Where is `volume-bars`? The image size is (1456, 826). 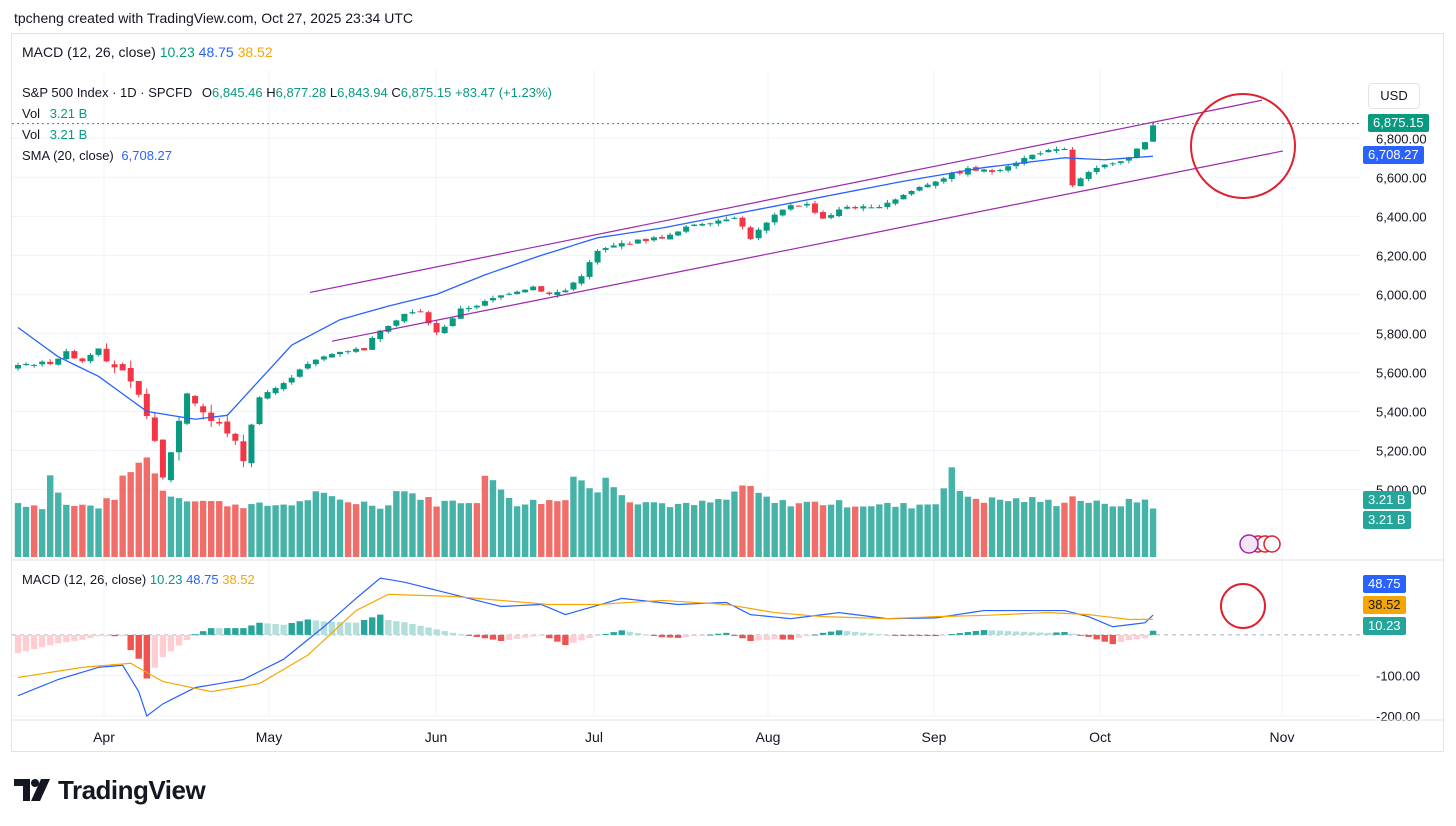 volume-bars is located at coordinates (585, 507).